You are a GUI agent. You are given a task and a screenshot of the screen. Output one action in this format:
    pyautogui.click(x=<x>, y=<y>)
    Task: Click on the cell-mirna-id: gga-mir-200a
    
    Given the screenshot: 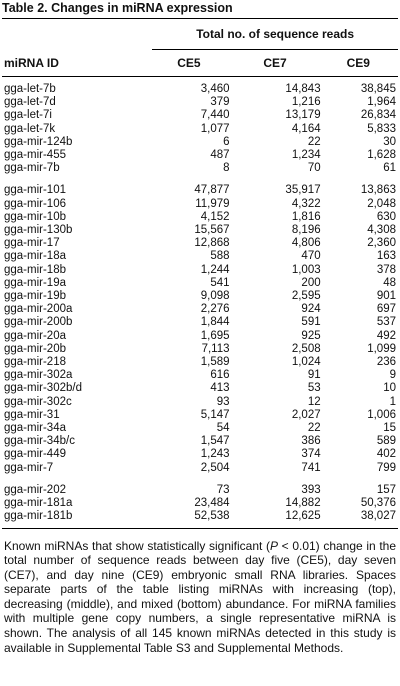 What is the action you would take?
    pyautogui.click(x=38, y=309)
    